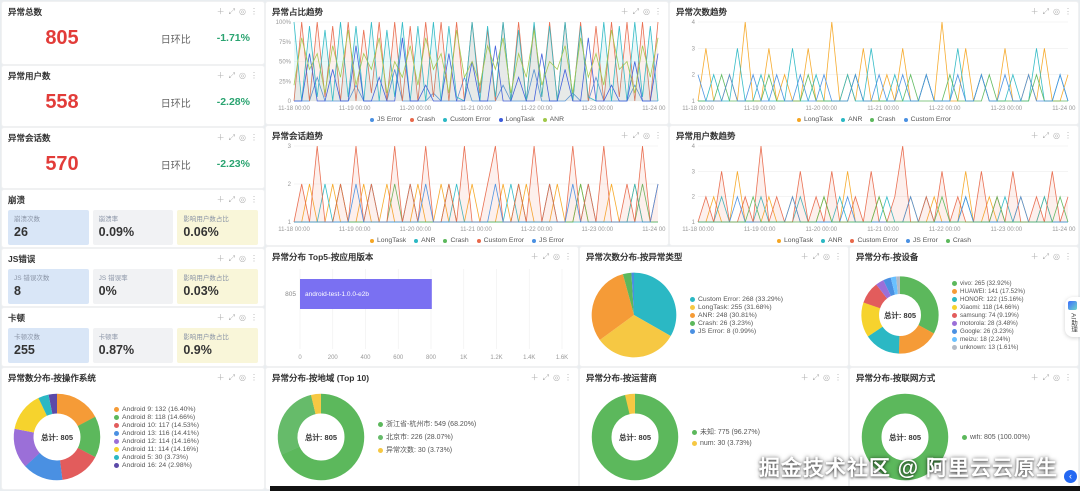 Image resolution: width=1080 pixels, height=491 pixels. I want to click on legend-item: JS Error: 8 (0.99%), so click(765, 331).